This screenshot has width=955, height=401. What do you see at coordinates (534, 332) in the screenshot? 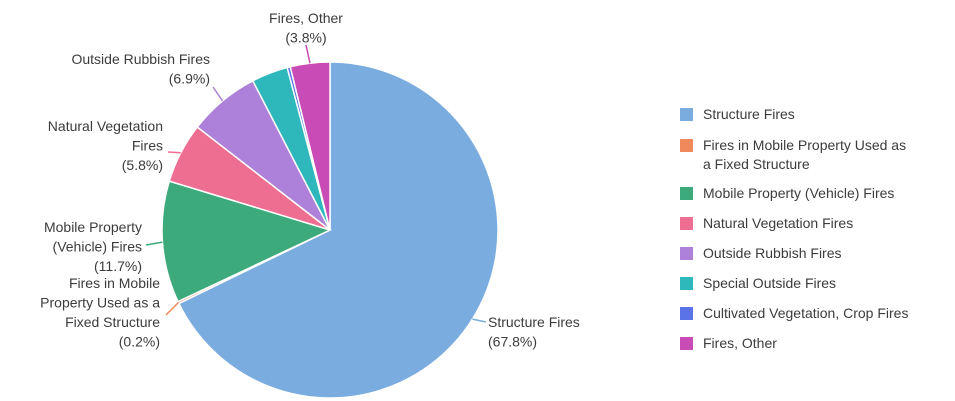
I see `slice-label-1: Structure Fires (67.8%)` at bounding box center [534, 332].